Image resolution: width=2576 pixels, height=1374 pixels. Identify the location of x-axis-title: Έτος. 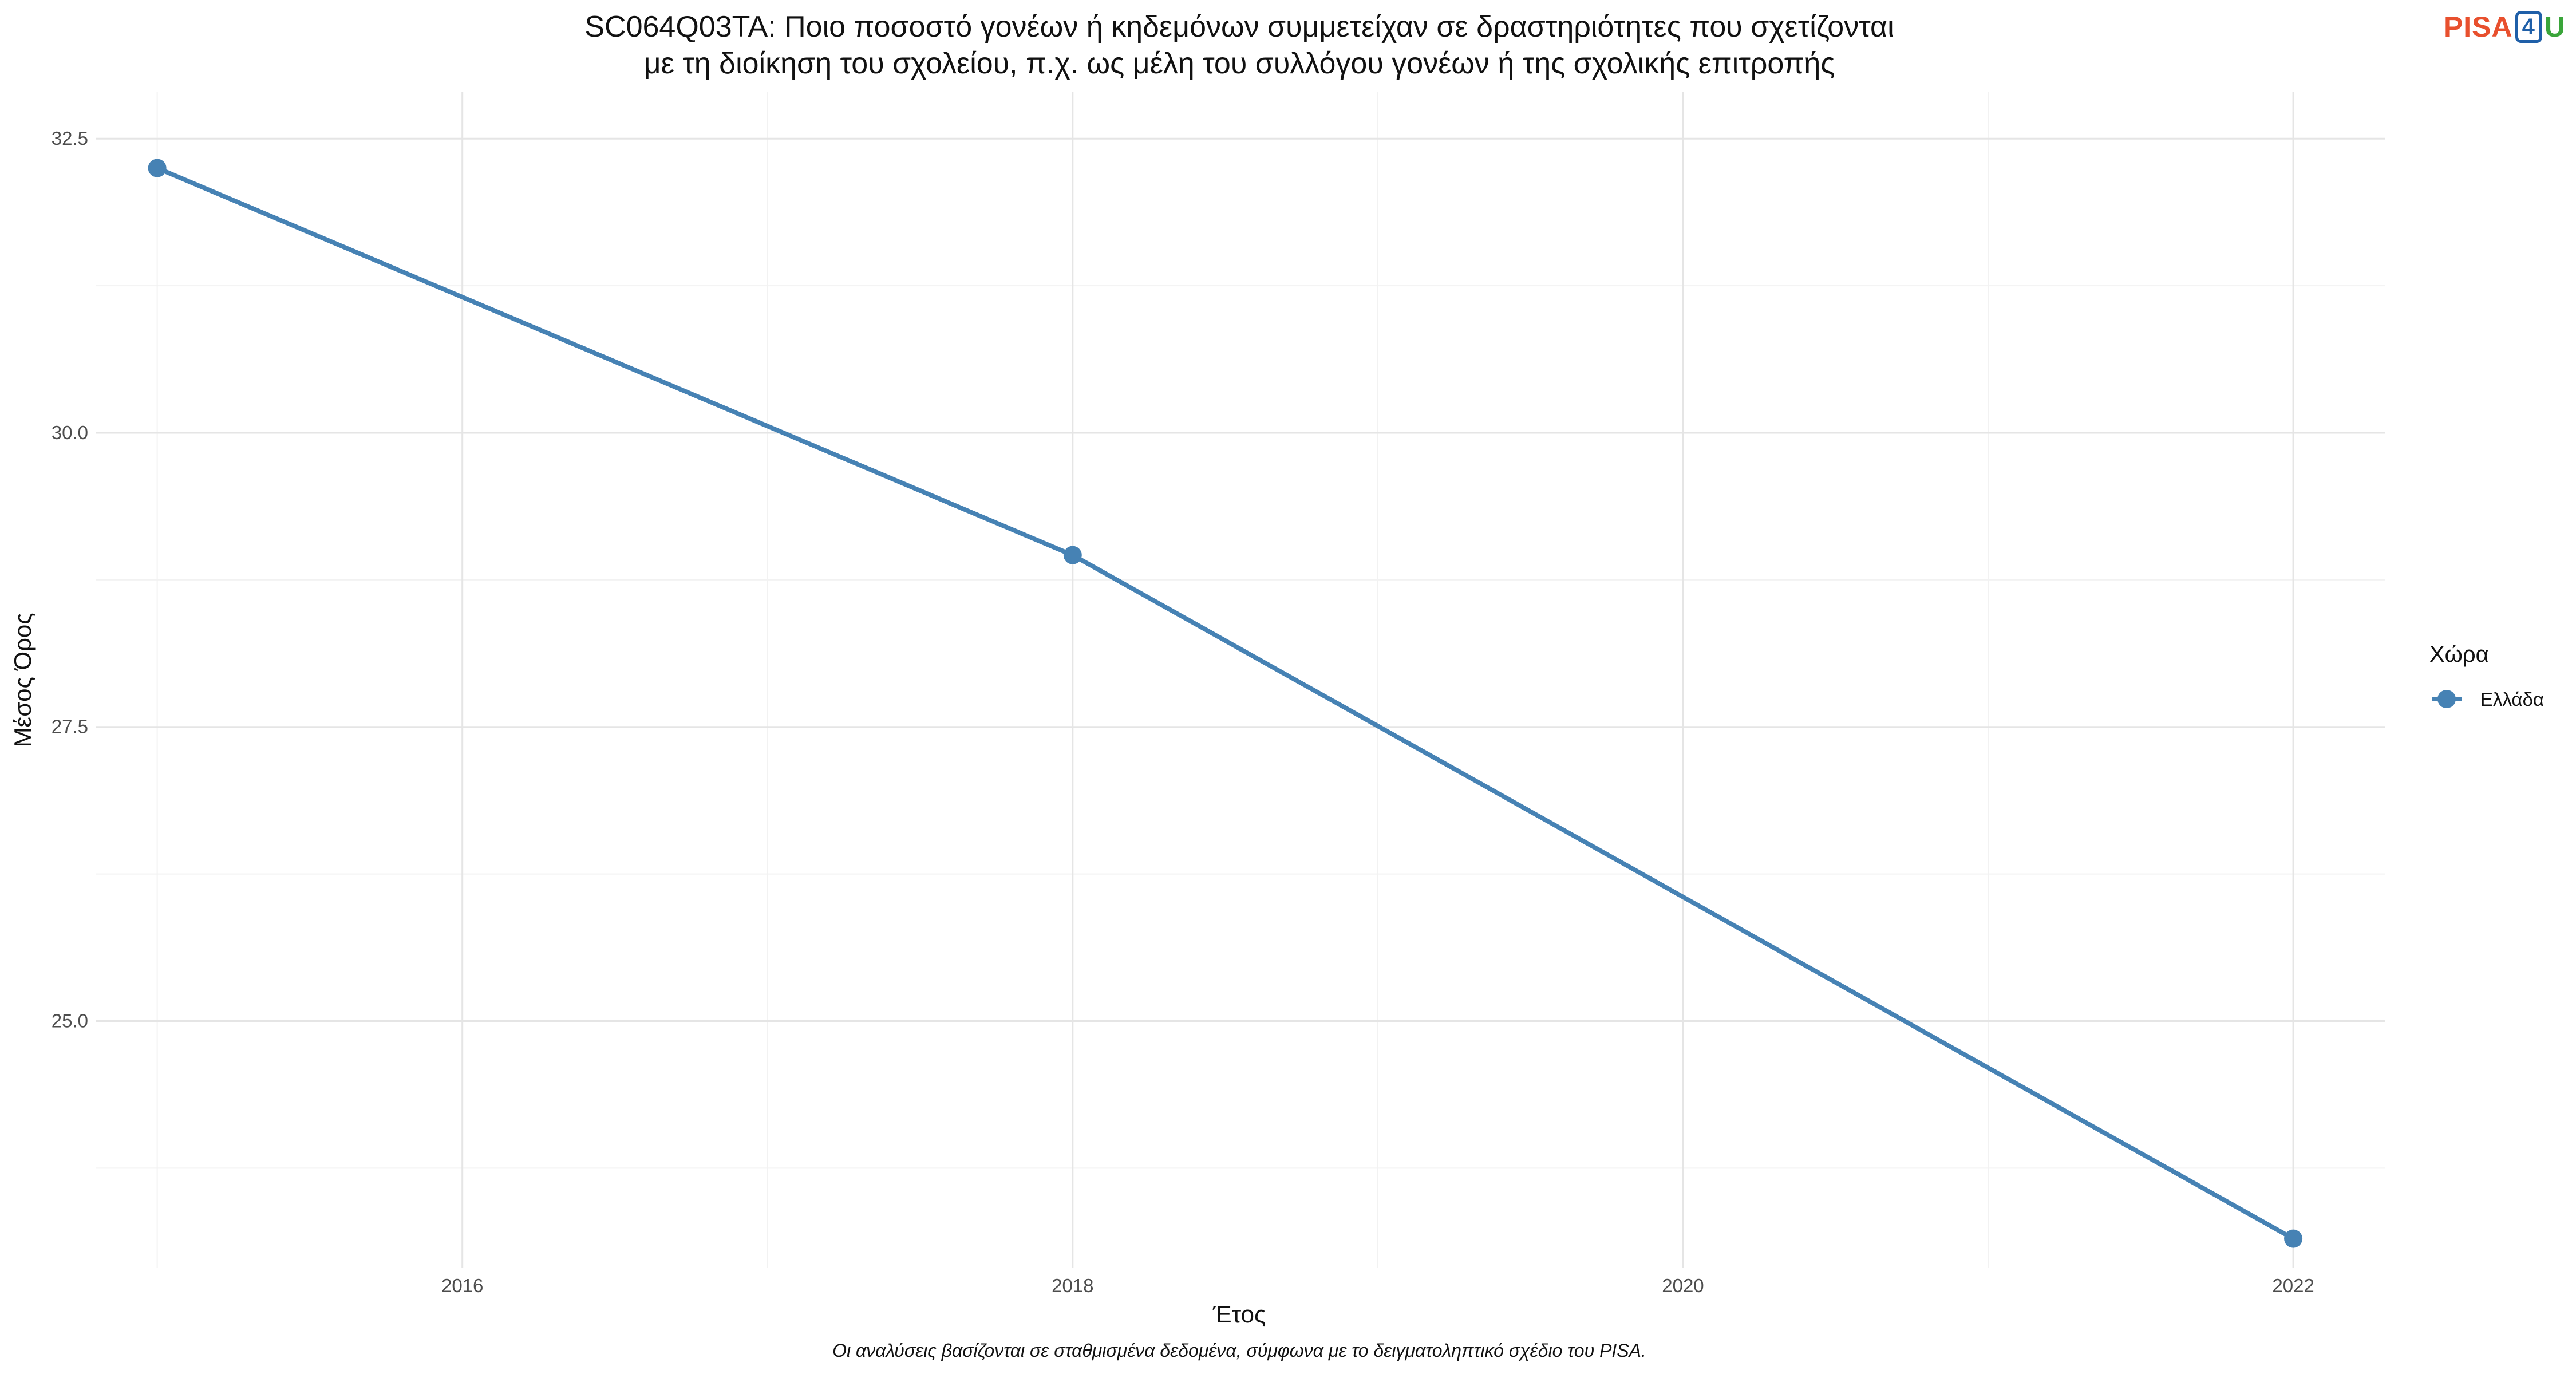
(1239, 1315).